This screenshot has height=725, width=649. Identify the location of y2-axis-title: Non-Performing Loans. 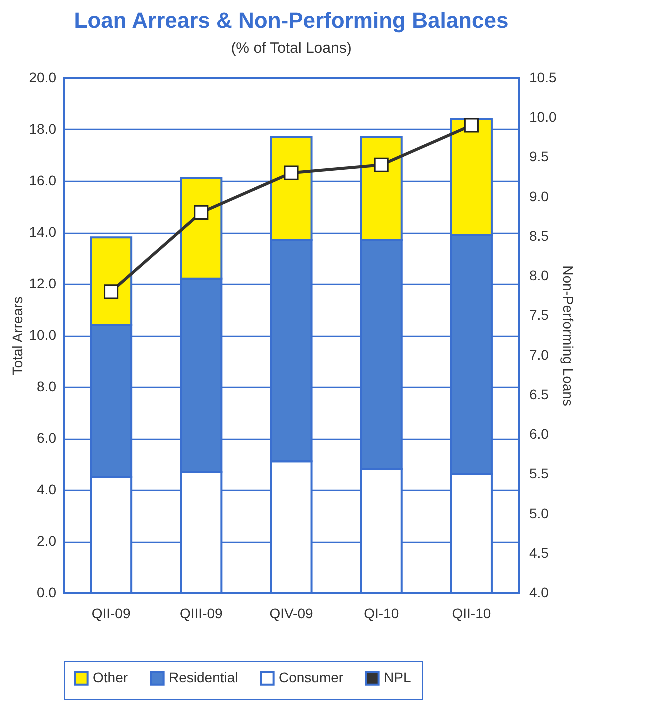
(568, 336).